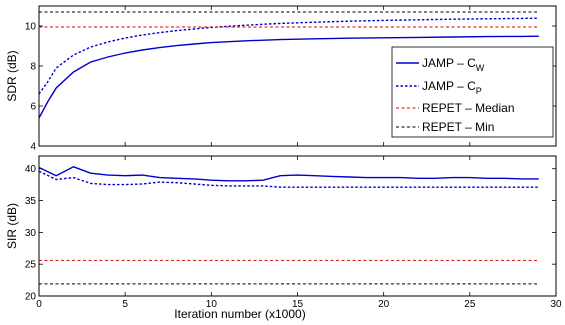 This screenshot has height=325, width=565. I want to click on legend-label-3: REPET – Min, so click(458, 127).